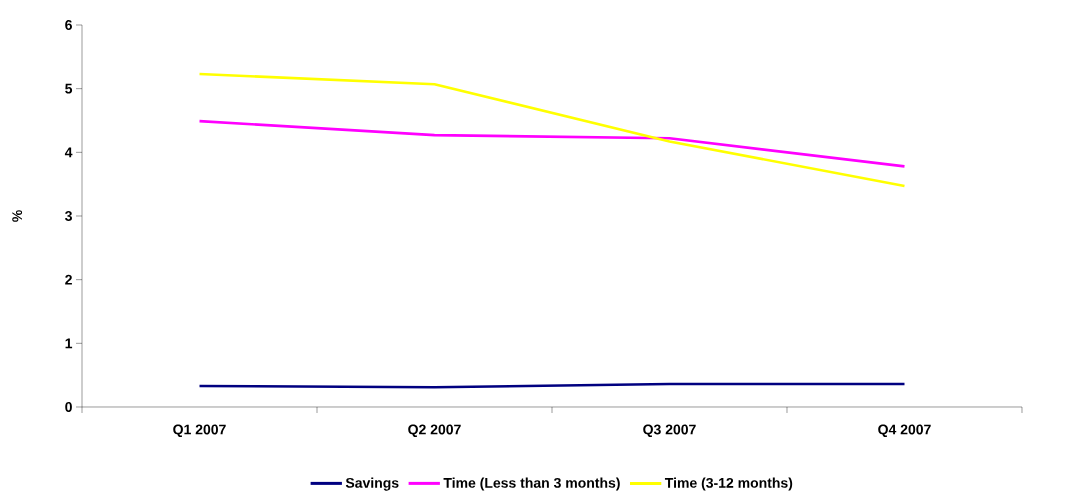  I want to click on legend-label: Savings, so click(372, 484).